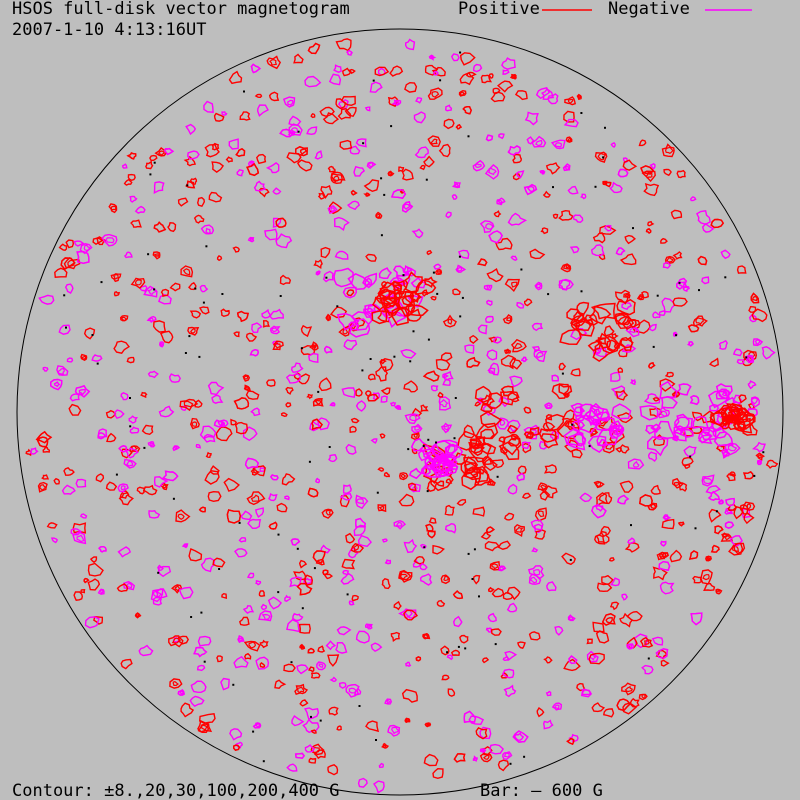 The image size is (800, 800). I want to click on title: HSOS full-disk vector magnetogram, so click(181, 9).